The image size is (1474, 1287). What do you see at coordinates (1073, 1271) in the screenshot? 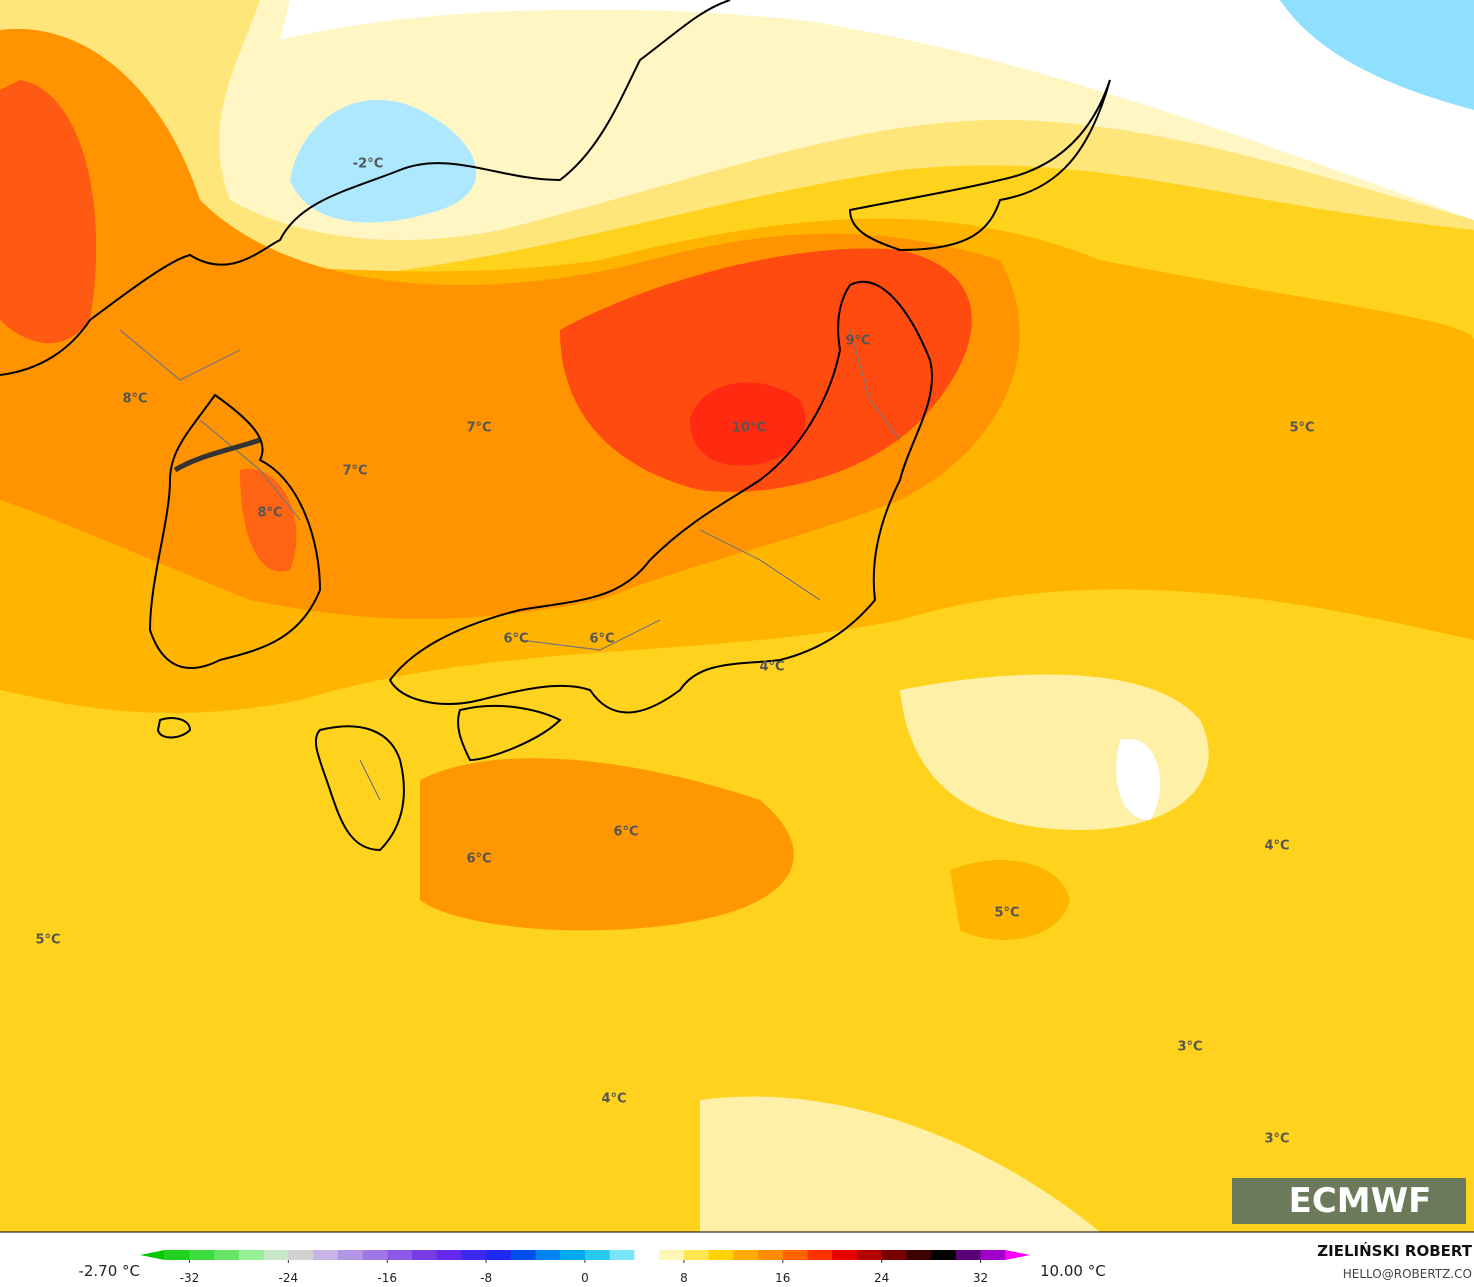
I see `colorbar-max-label: 10.00 °C` at bounding box center [1073, 1271].